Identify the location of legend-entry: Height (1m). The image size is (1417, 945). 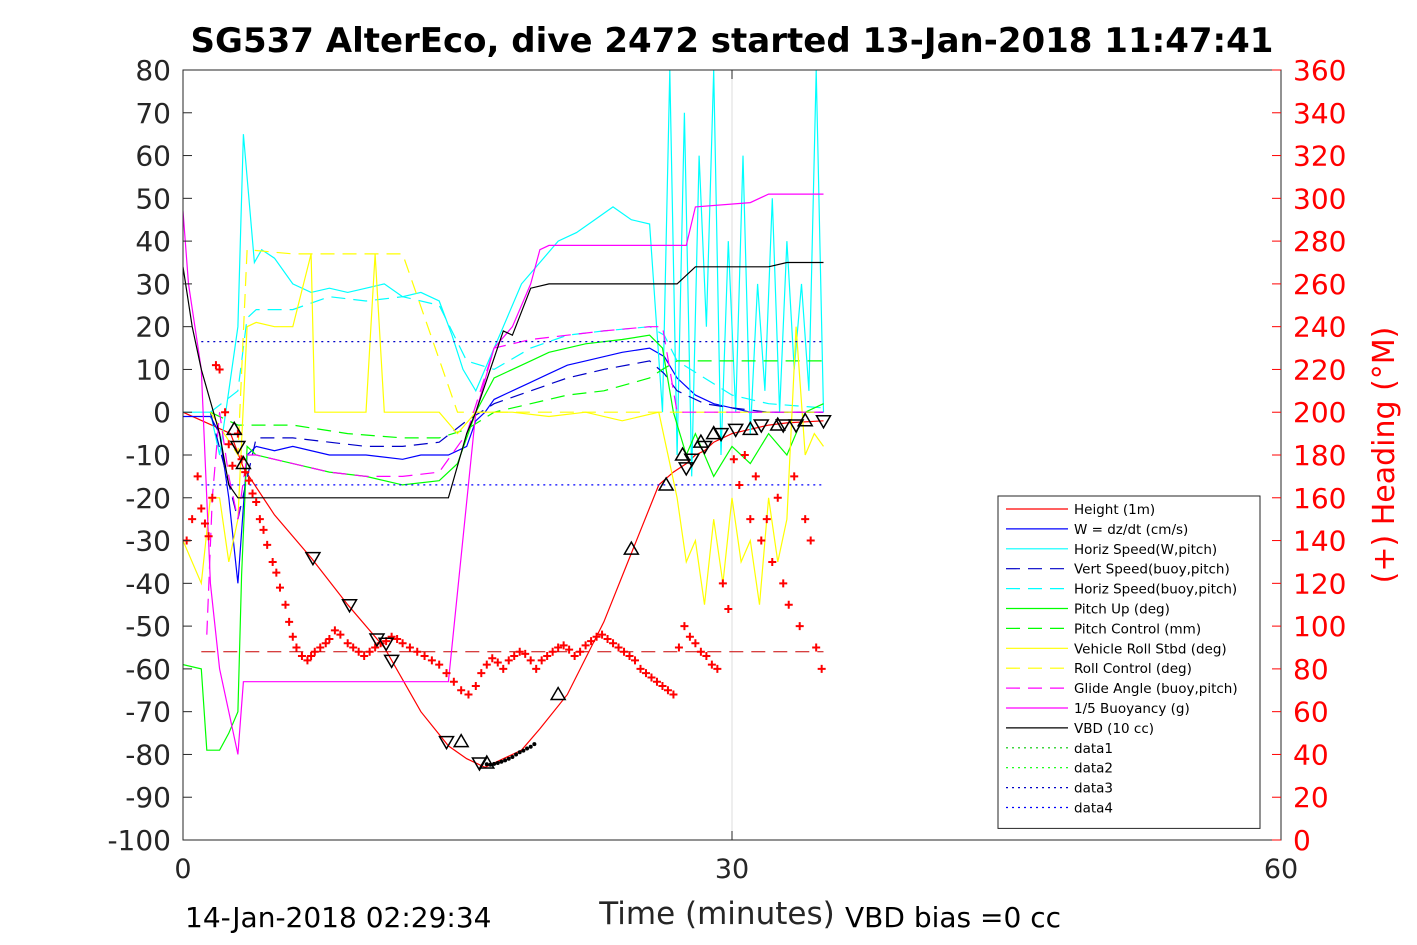
(1114, 510).